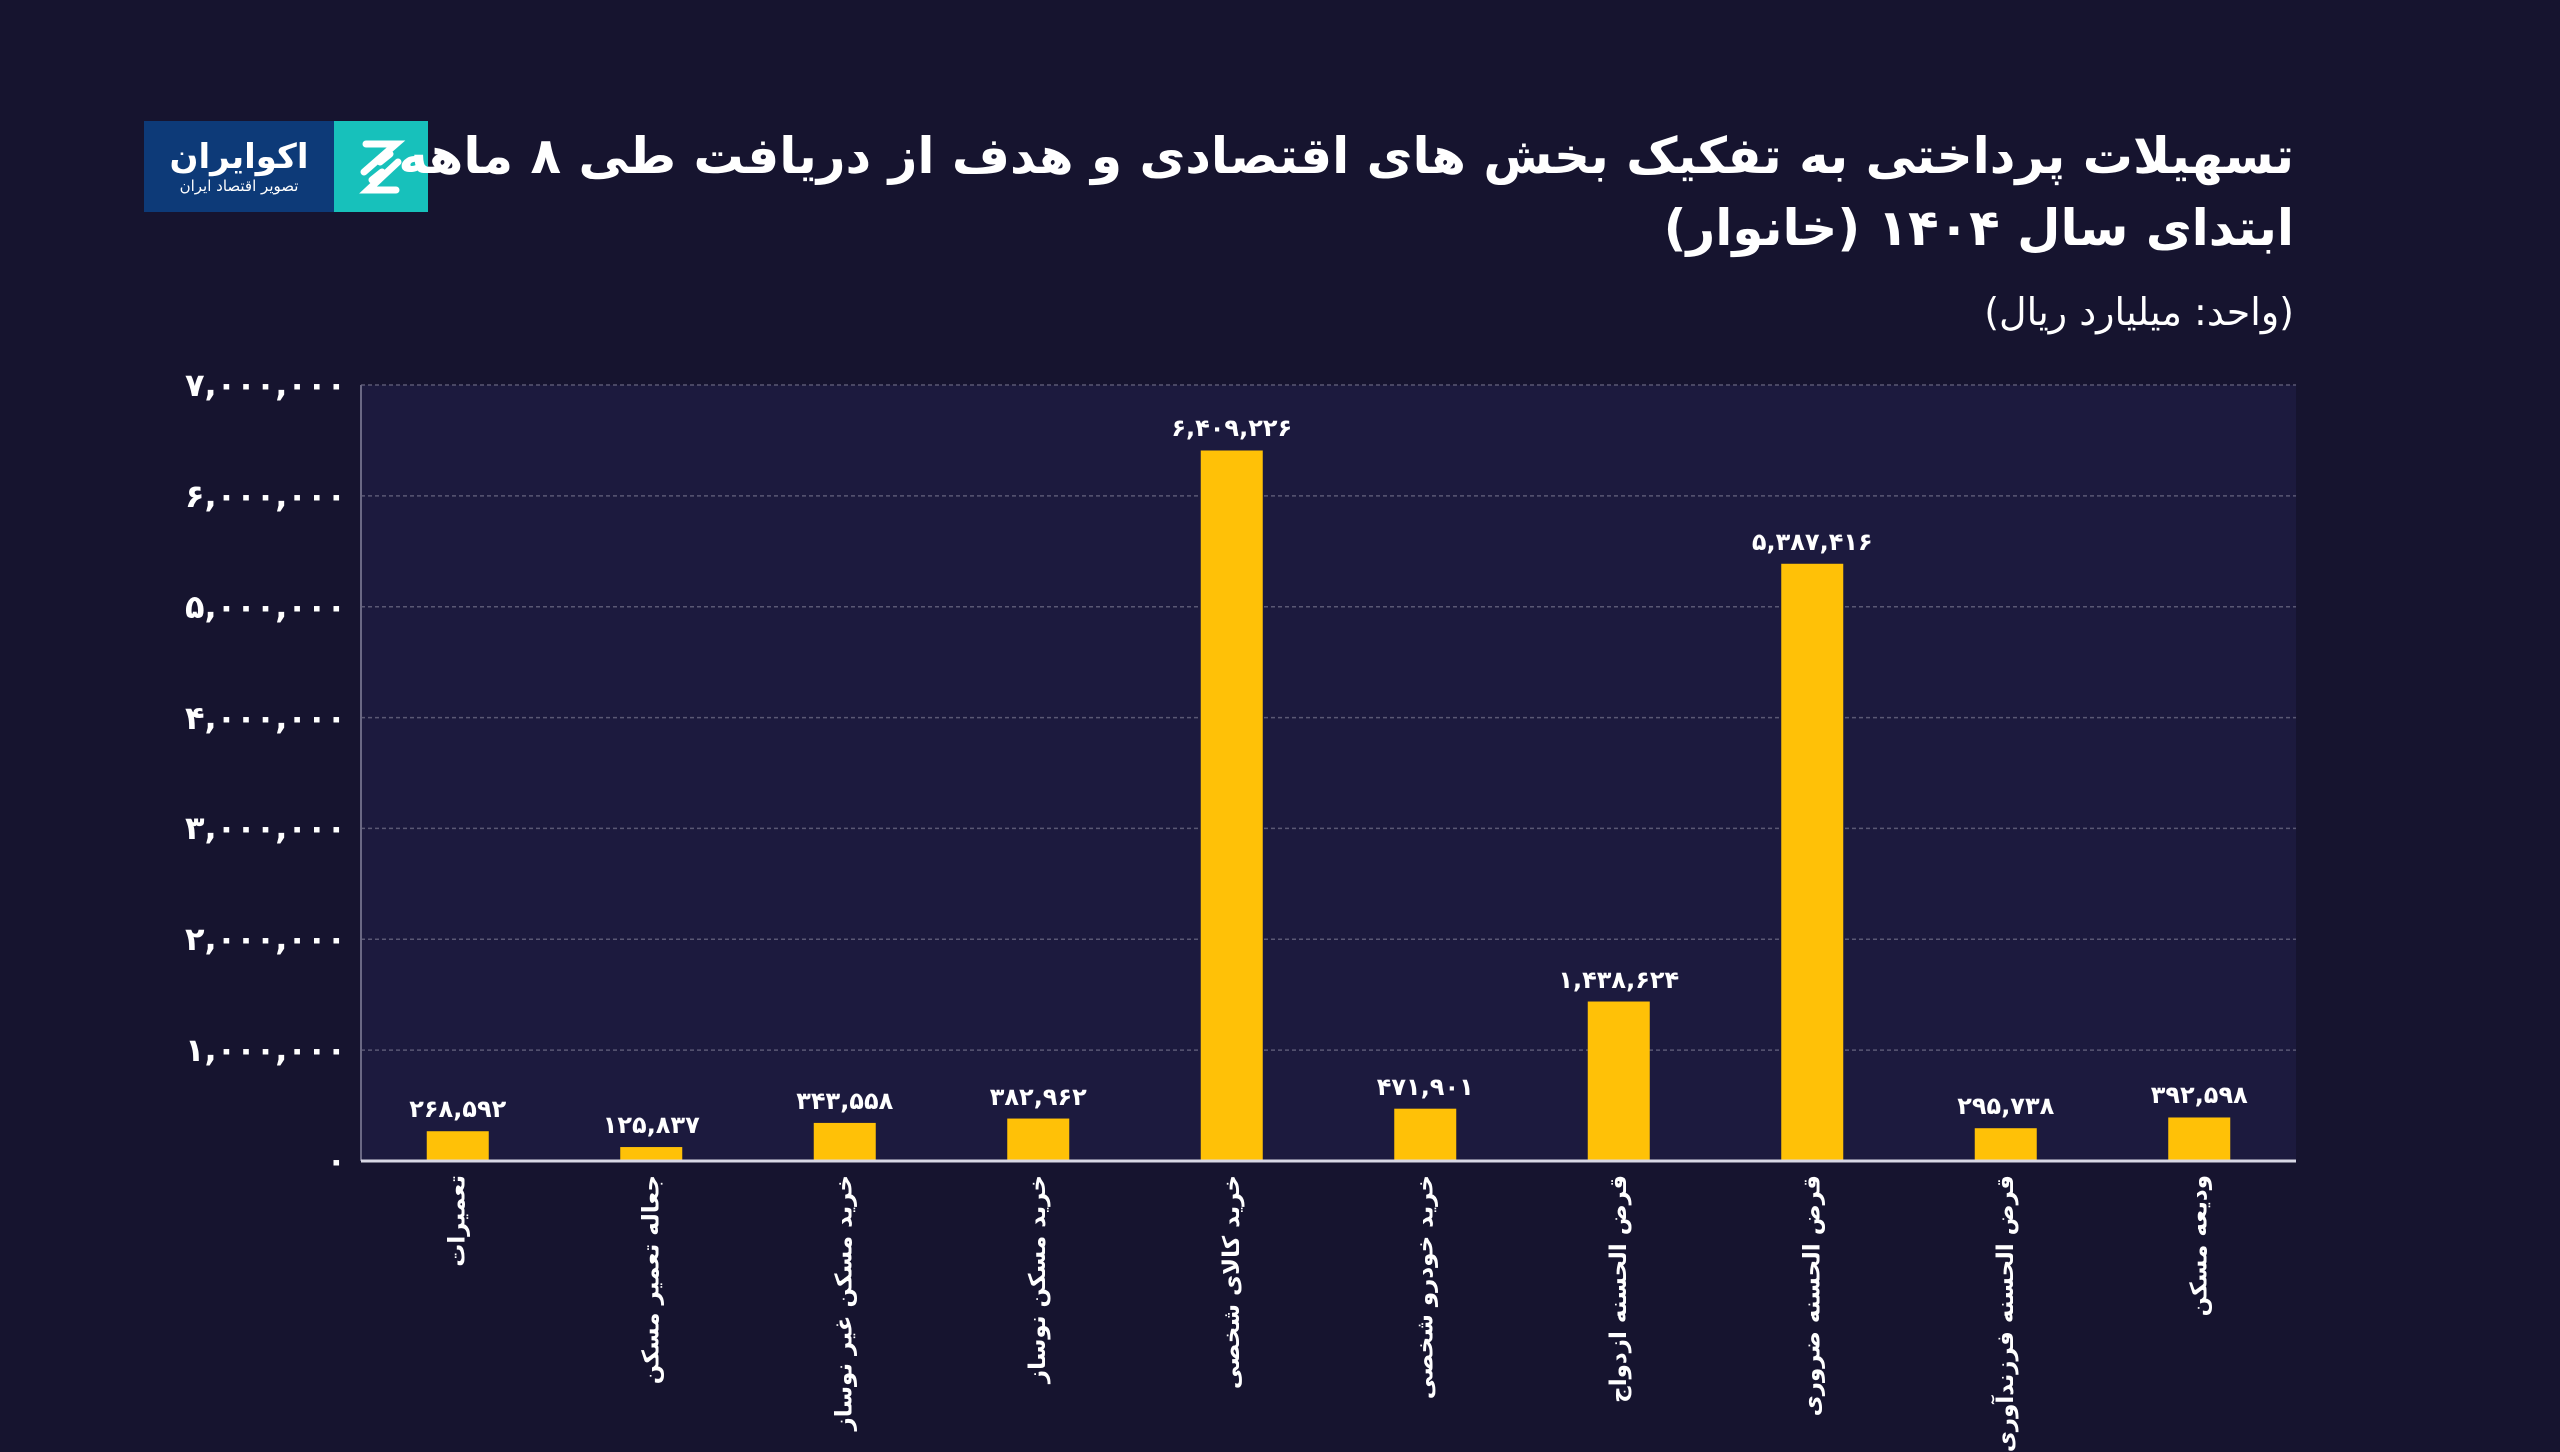  What do you see at coordinates (2006, 1106) in the screenshot?
I see `data-label: ۲۹۵,۷۳۸` at bounding box center [2006, 1106].